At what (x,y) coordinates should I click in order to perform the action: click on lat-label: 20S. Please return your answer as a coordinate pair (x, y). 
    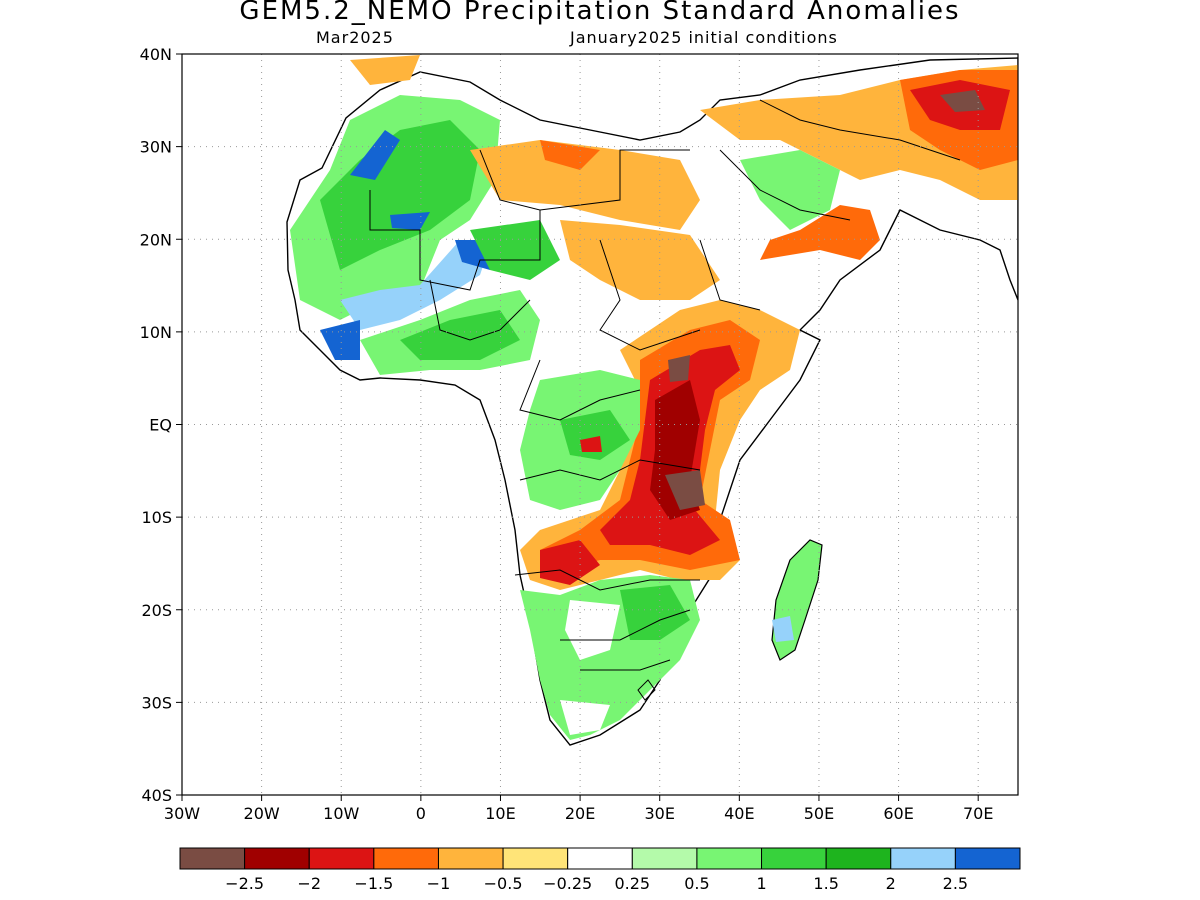
    Looking at the image, I should click on (156, 610).